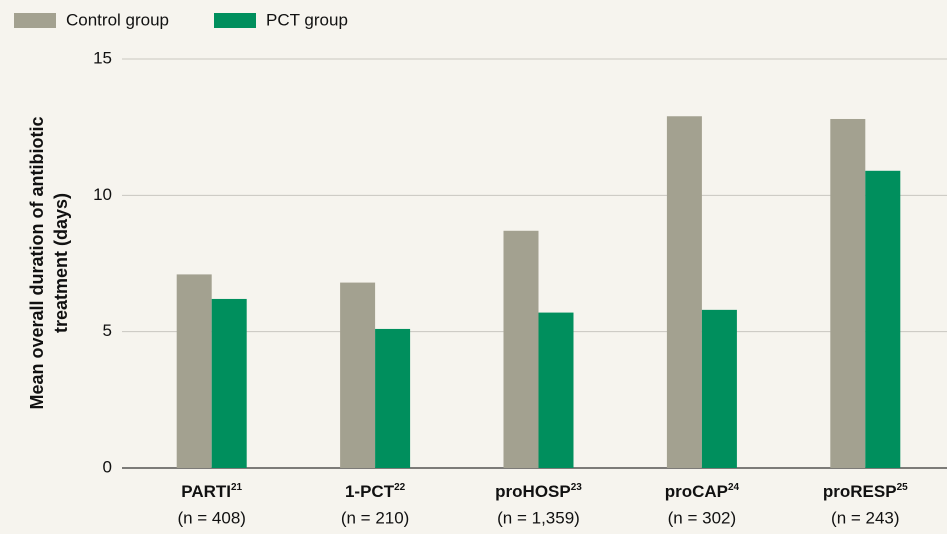 The width and height of the screenshot is (947, 534). I want to click on y-axis-title-line: Mean overall duration of antibiotic, so click(37, 262).